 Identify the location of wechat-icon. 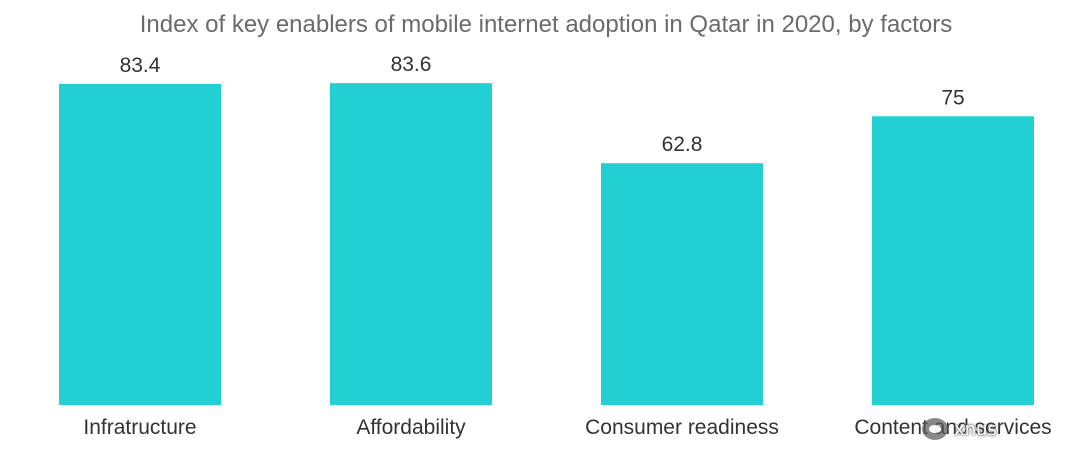
(935, 429).